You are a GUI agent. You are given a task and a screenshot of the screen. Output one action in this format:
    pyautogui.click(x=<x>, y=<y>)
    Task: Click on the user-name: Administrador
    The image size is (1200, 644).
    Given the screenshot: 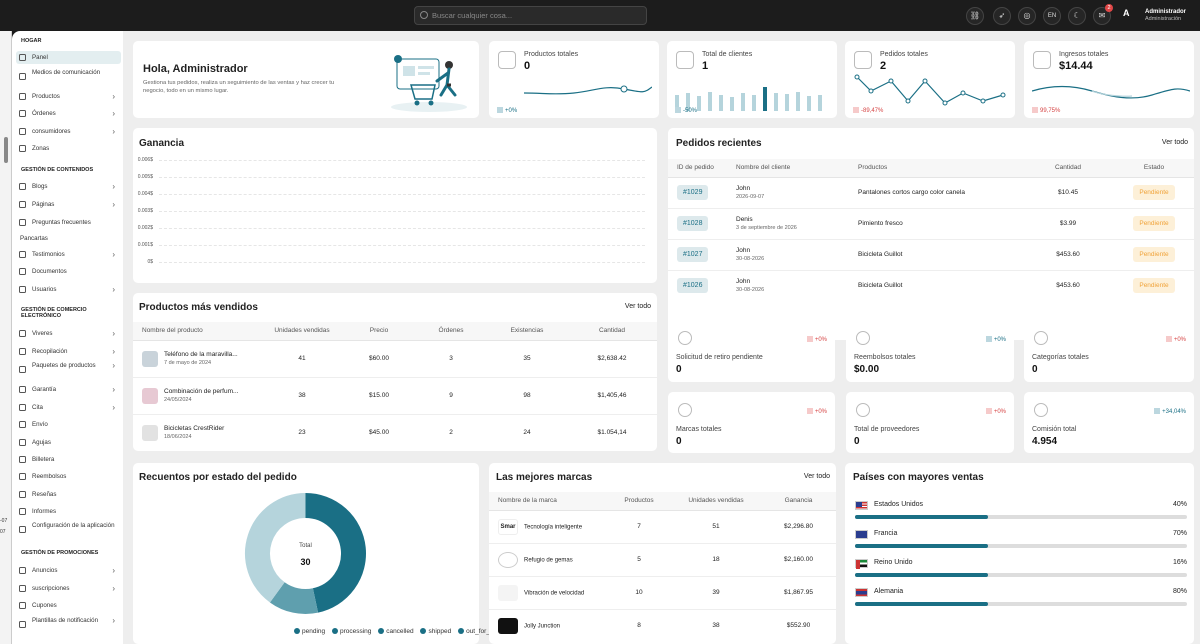 What is the action you would take?
    pyautogui.click(x=1166, y=12)
    